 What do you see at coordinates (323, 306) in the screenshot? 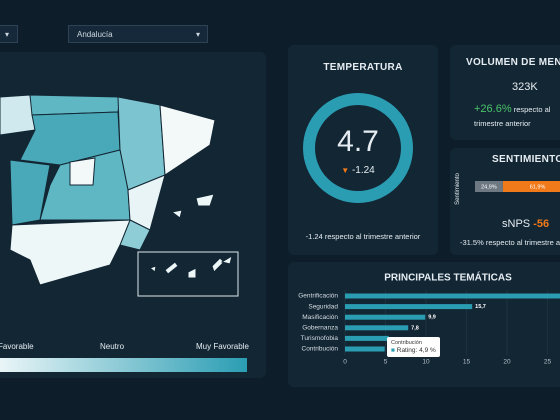
I see `y-tick-label: Seguridad` at bounding box center [323, 306].